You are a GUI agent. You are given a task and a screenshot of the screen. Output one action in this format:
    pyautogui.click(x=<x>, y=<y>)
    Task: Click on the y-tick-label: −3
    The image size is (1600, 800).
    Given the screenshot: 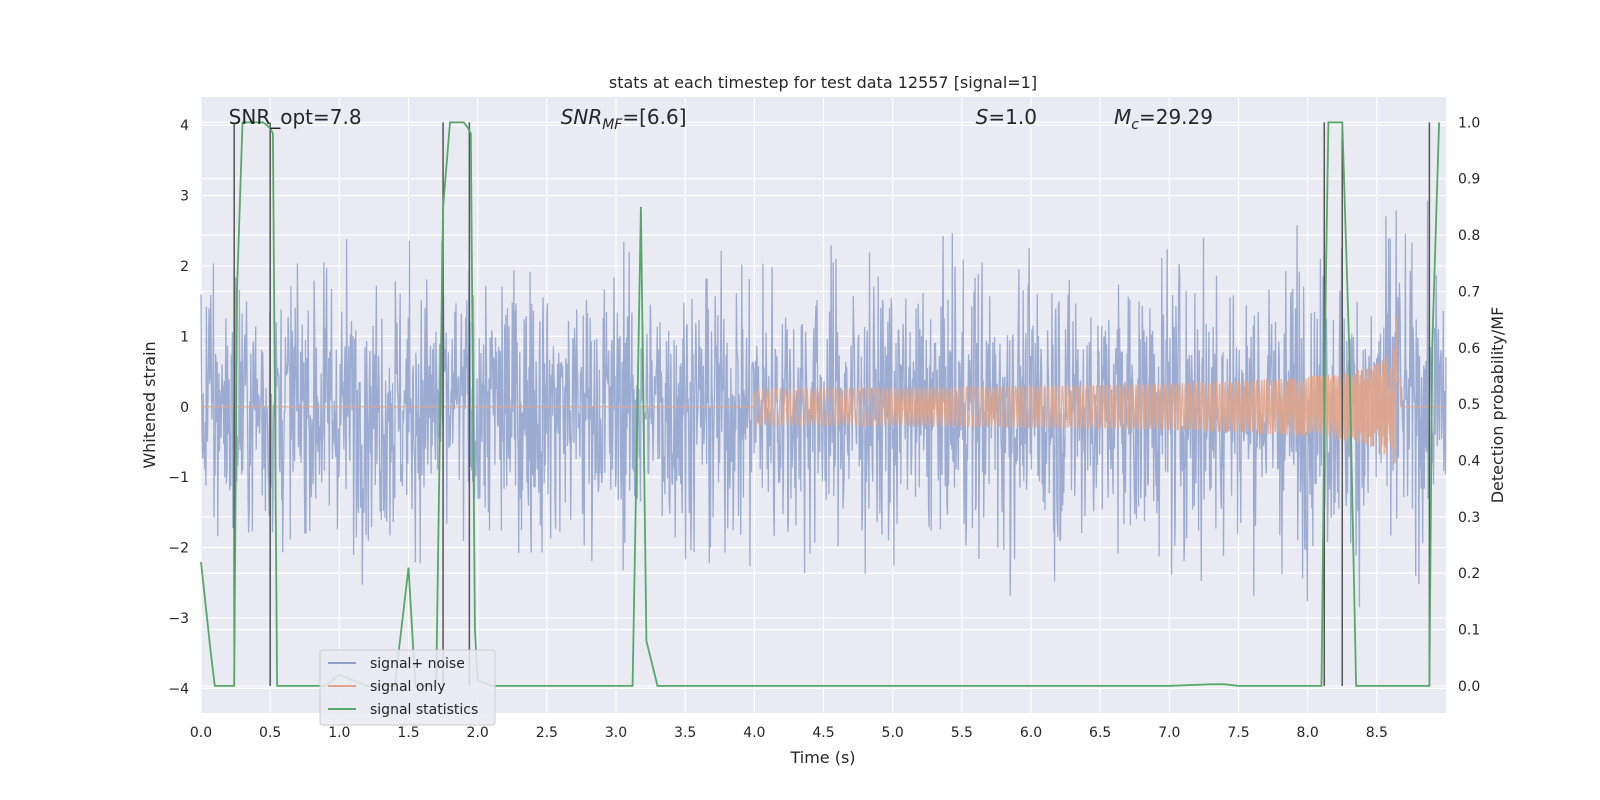 What is the action you would take?
    pyautogui.click(x=178, y=619)
    